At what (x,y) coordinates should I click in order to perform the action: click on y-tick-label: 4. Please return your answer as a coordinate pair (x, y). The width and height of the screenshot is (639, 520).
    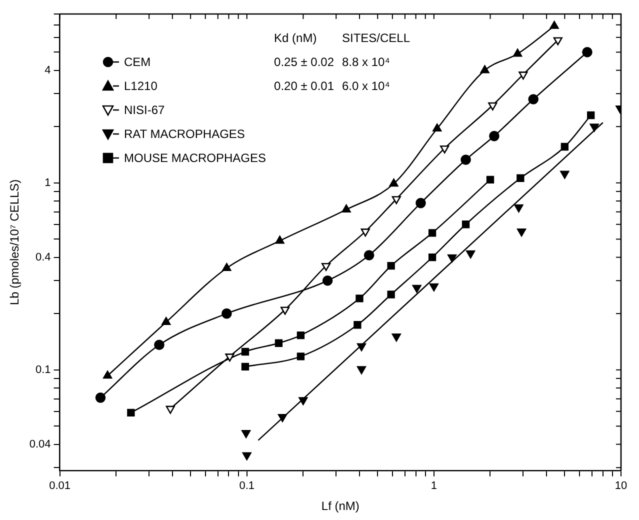
    Looking at the image, I should click on (47, 70).